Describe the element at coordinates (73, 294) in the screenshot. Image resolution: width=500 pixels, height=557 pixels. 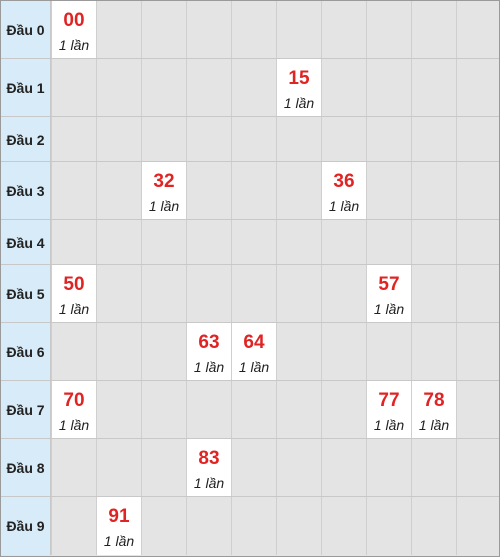
I see `grid-cell: 50 1 lần` at that location.